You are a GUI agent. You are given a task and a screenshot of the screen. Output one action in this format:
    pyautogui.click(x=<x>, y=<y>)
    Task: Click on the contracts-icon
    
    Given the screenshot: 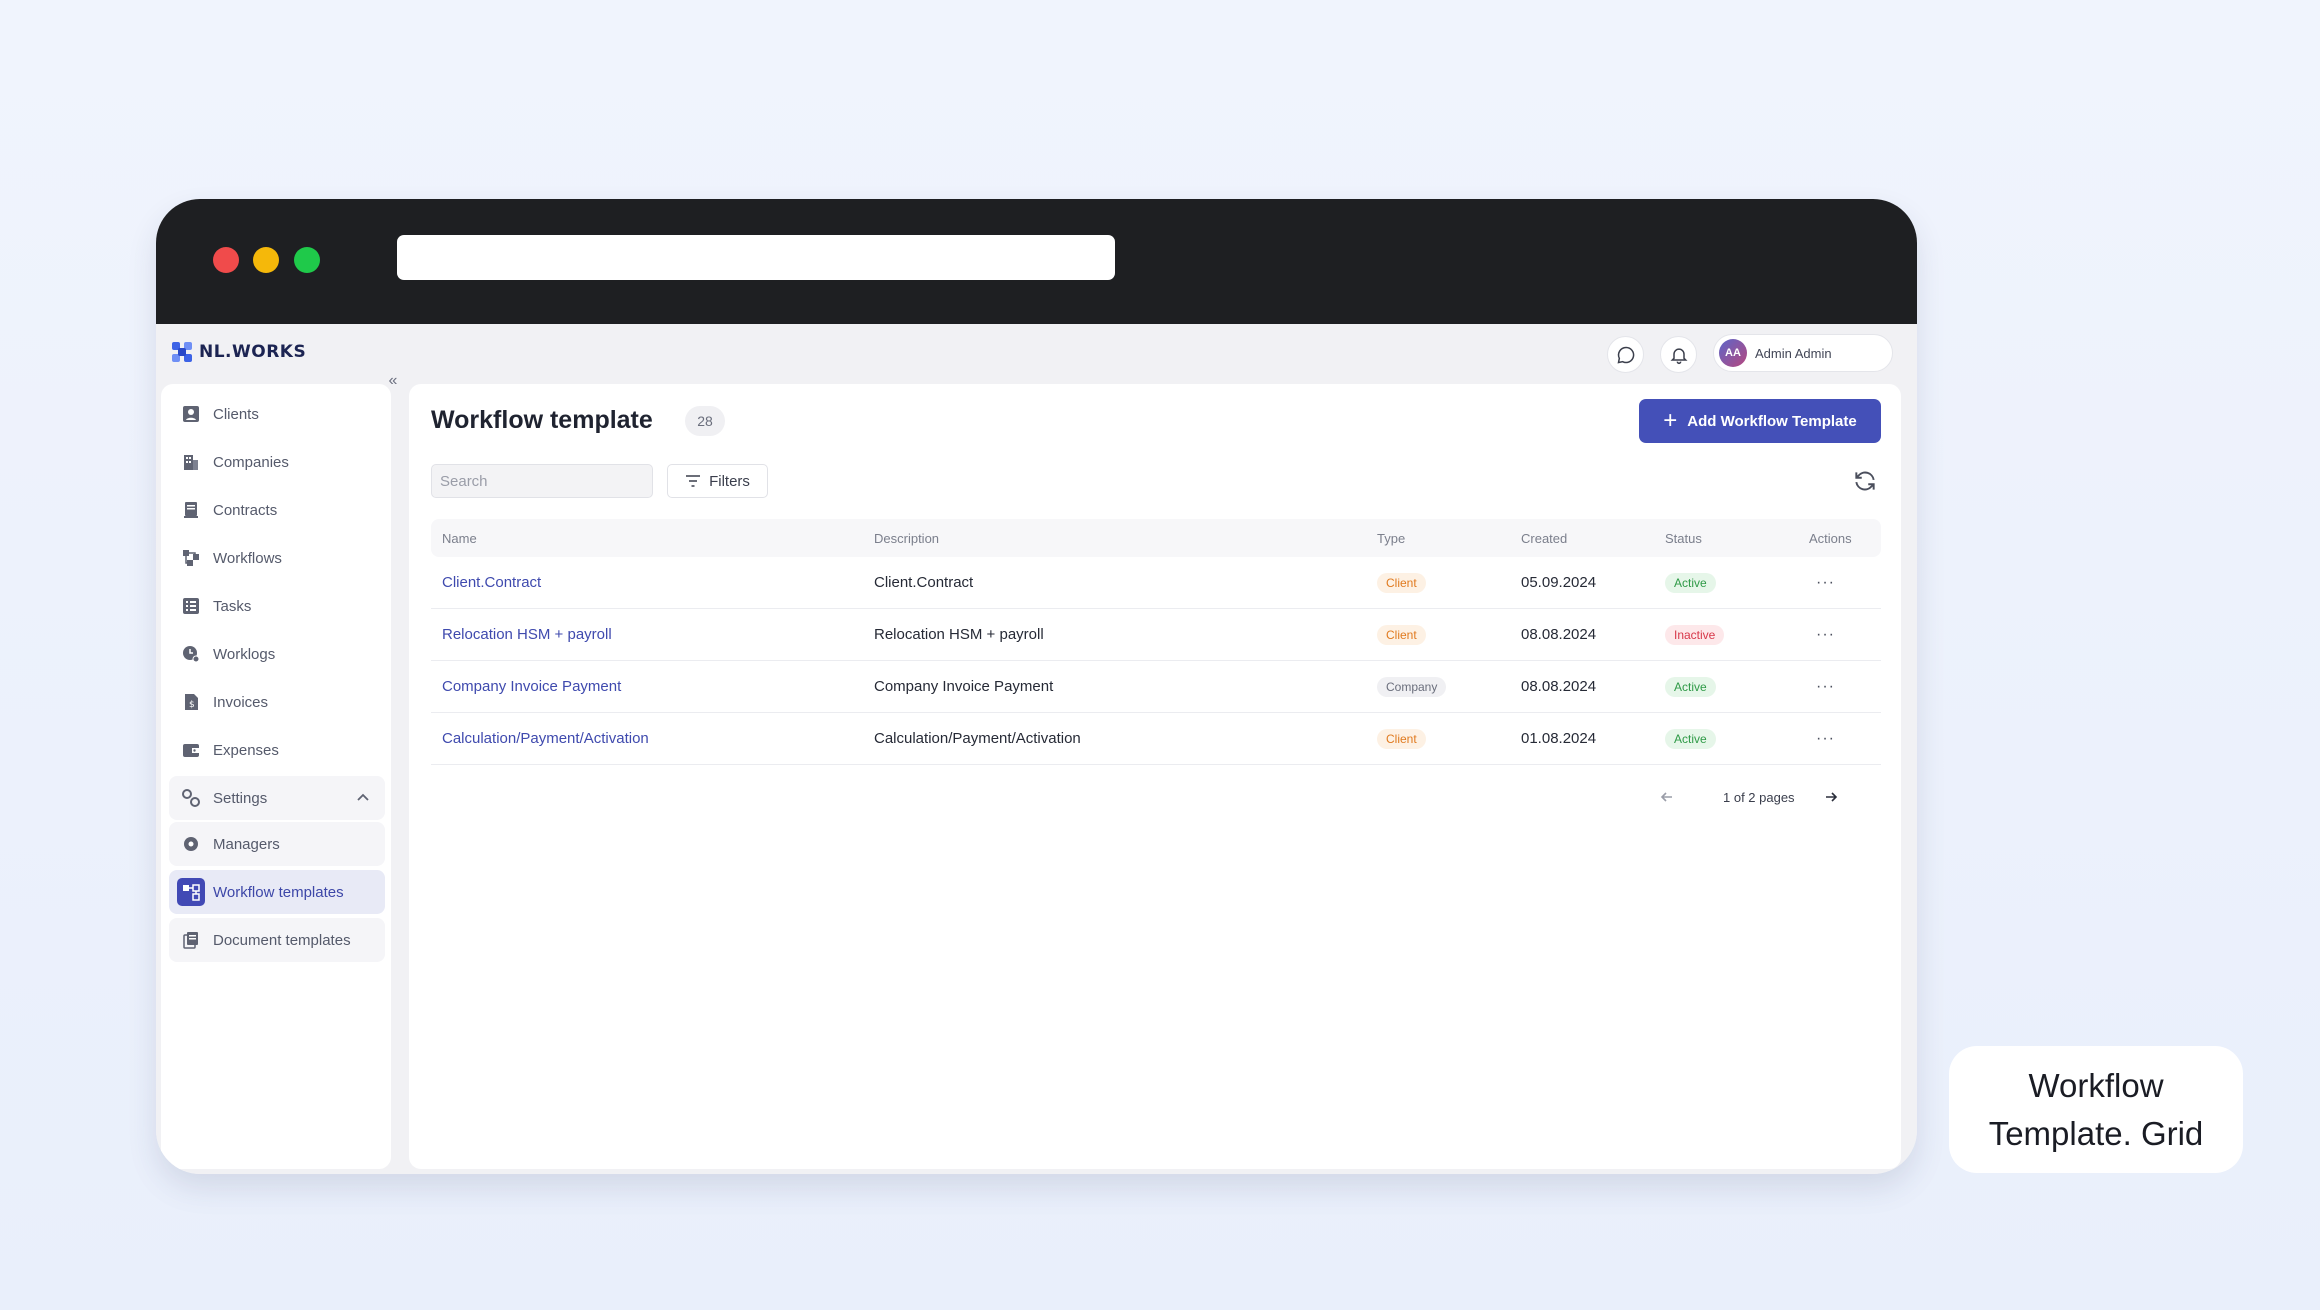 What is the action you would take?
    pyautogui.click(x=191, y=510)
    